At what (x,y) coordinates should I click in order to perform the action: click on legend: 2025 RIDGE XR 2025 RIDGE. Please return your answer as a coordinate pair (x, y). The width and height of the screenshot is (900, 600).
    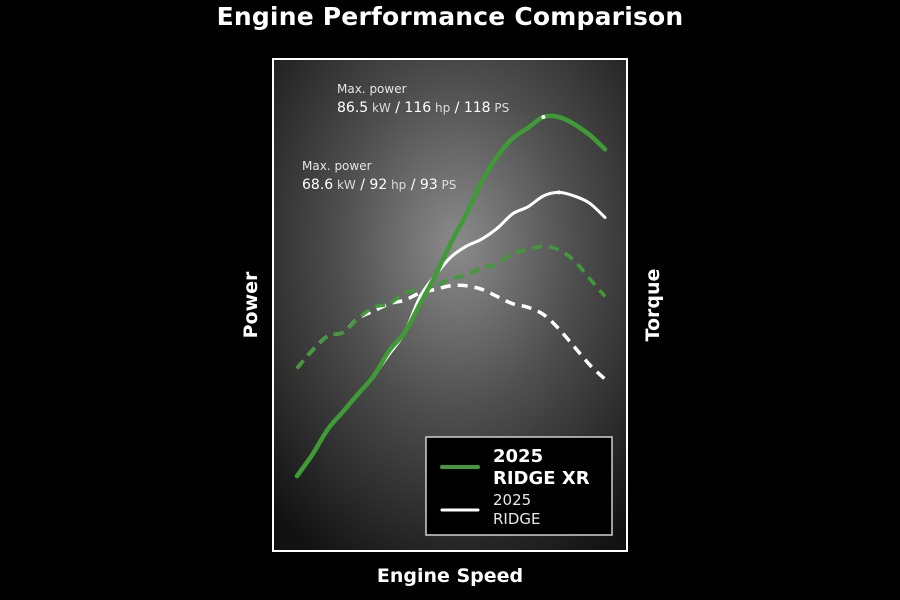
    Looking at the image, I should click on (519, 486).